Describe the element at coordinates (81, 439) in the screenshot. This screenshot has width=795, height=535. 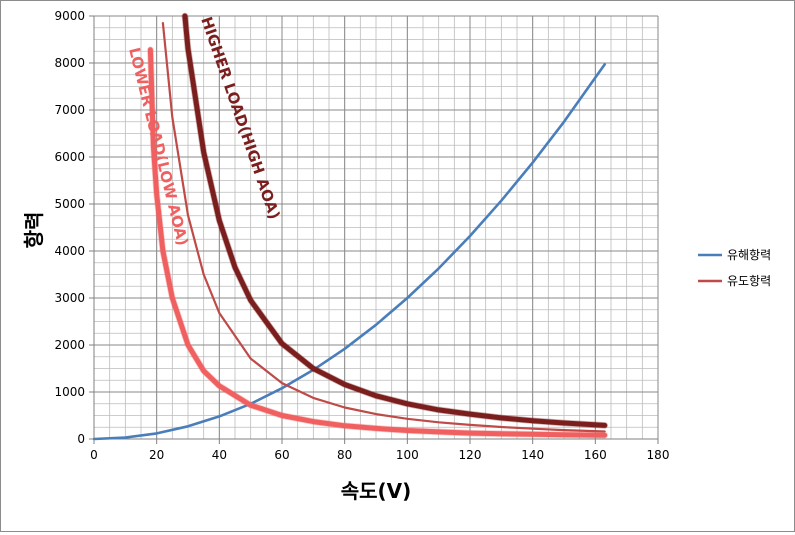
I see `y-tick-label: 0` at that location.